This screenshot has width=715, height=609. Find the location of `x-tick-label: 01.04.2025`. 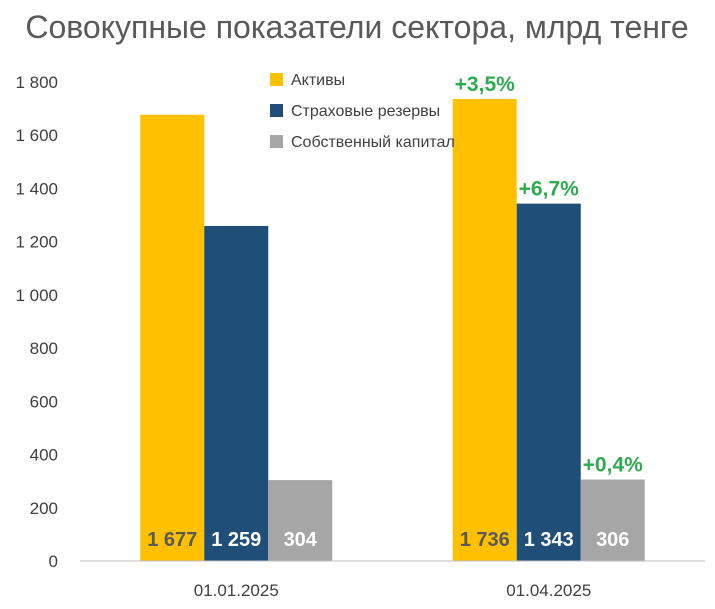

x-tick-label: 01.04.2025 is located at coordinates (548, 590).